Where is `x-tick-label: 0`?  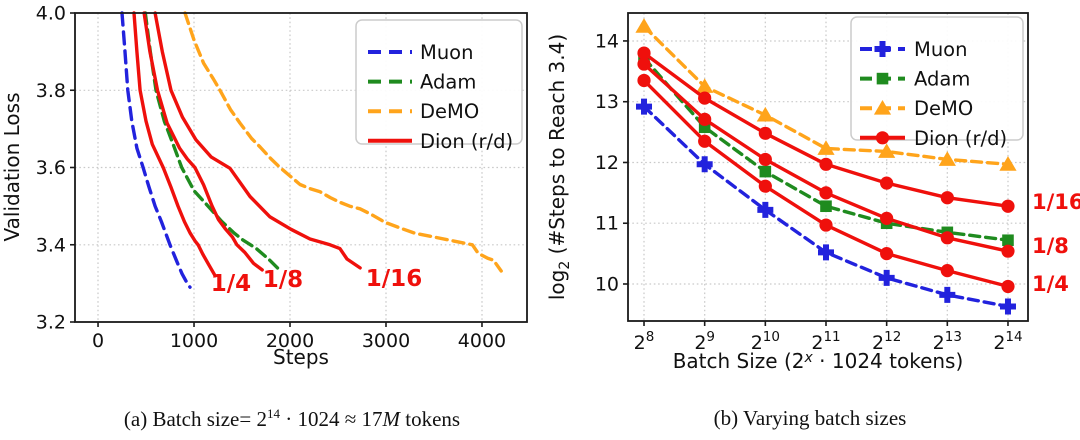 x-tick-label: 0 is located at coordinates (98, 341).